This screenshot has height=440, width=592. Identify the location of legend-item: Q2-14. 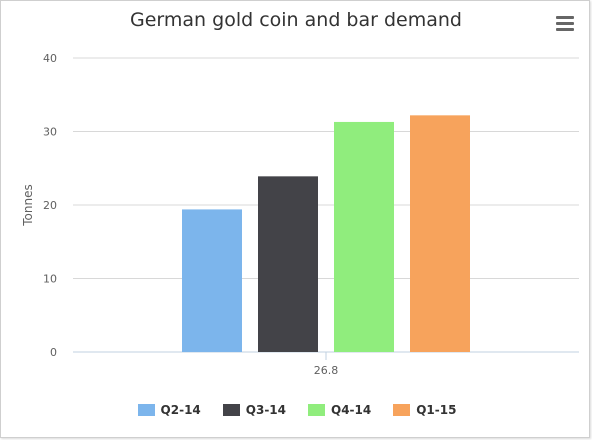
(169, 410).